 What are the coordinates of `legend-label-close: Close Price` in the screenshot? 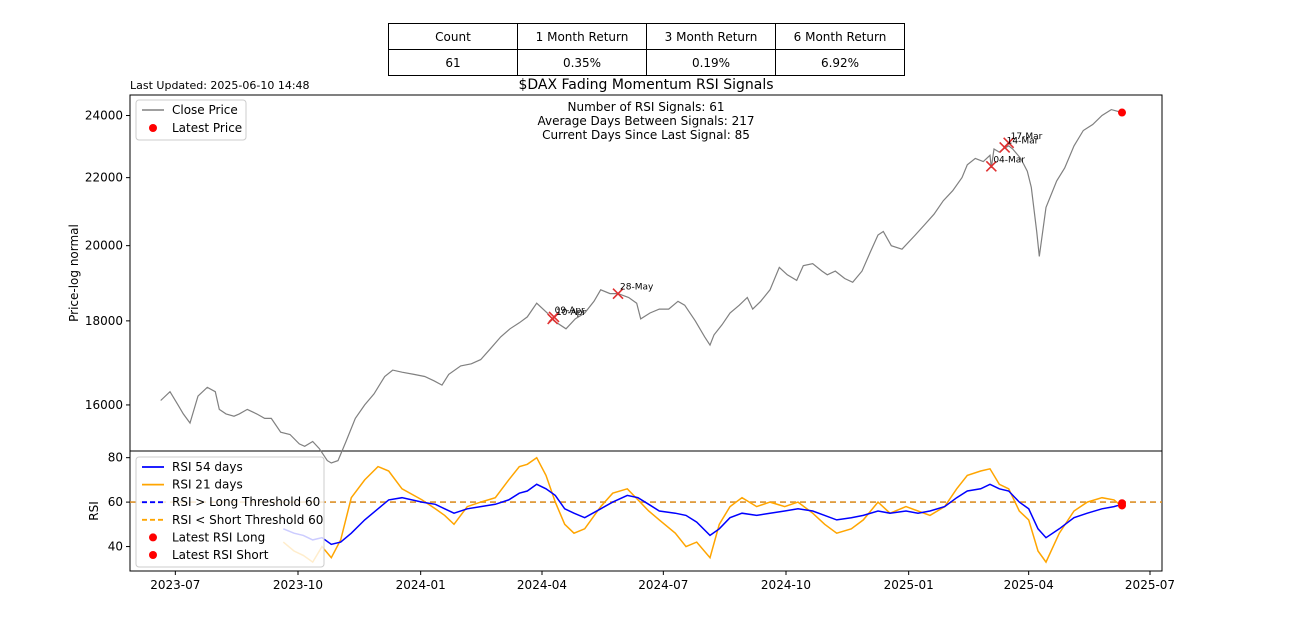 It's located at (205, 110).